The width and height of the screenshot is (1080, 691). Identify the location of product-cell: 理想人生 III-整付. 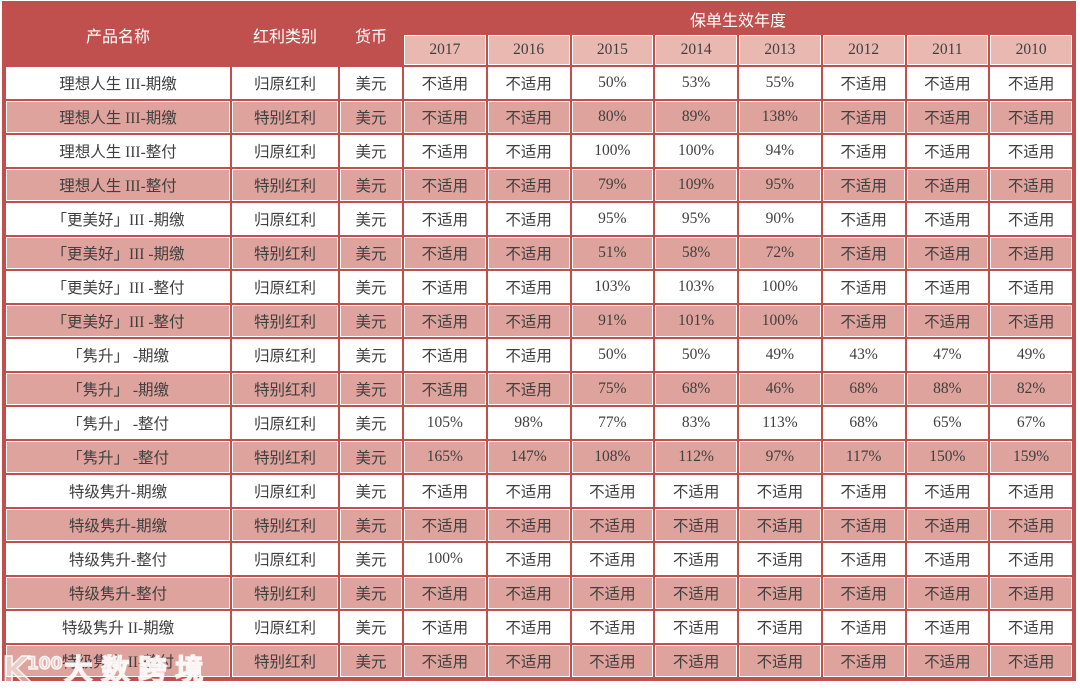
(118, 151).